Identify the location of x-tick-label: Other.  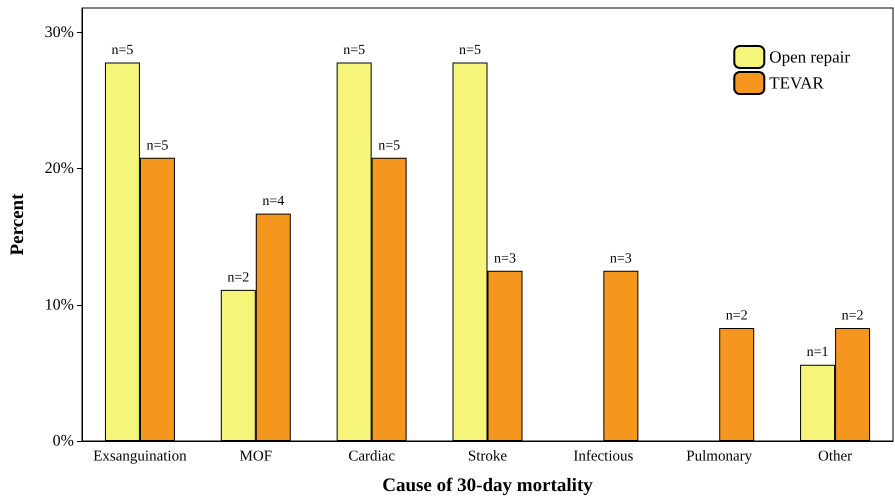
(835, 456).